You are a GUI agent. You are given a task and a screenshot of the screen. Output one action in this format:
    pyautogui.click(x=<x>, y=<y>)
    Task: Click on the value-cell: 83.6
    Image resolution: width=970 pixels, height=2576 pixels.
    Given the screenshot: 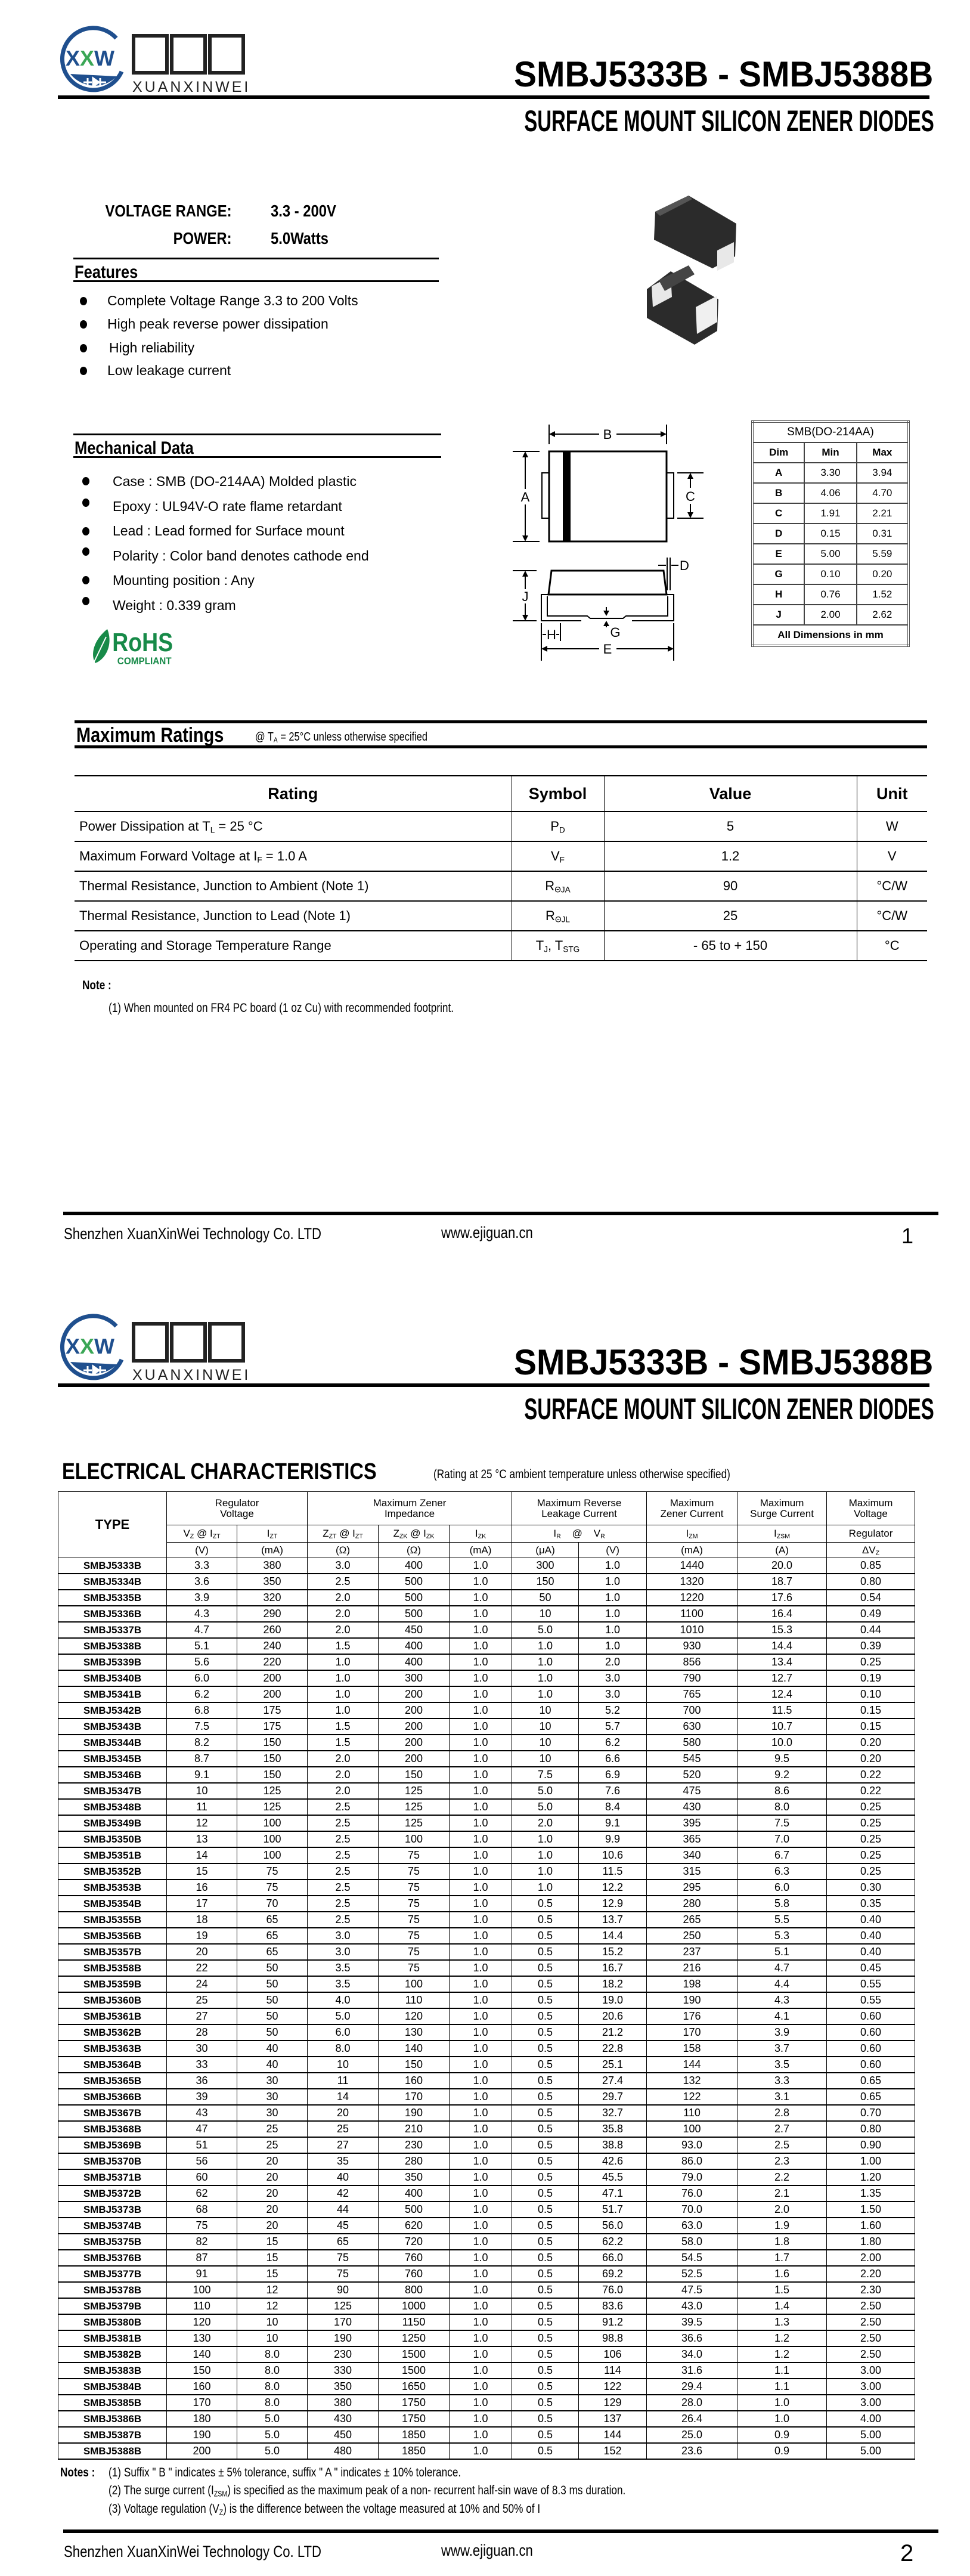 What is the action you would take?
    pyautogui.click(x=613, y=2306)
    